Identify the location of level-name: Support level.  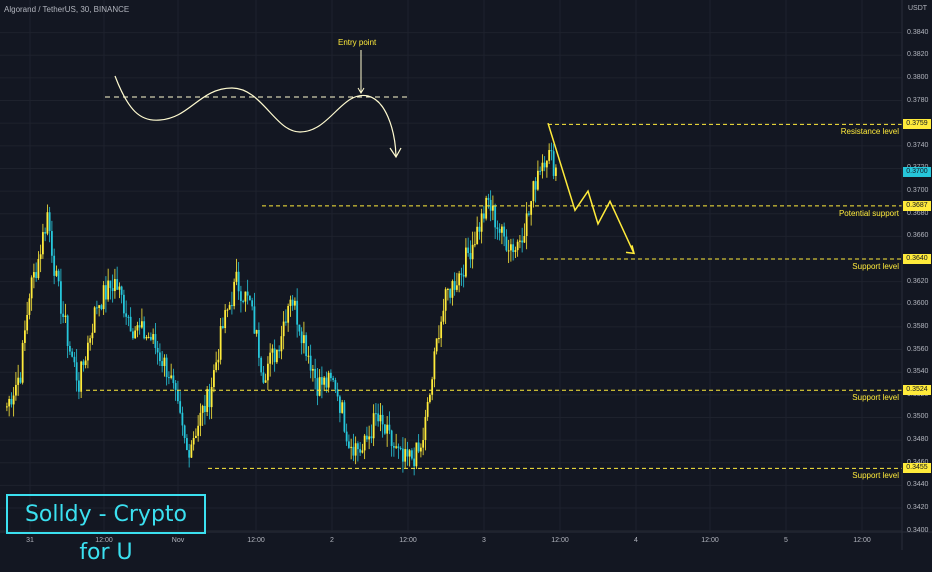
(875, 476).